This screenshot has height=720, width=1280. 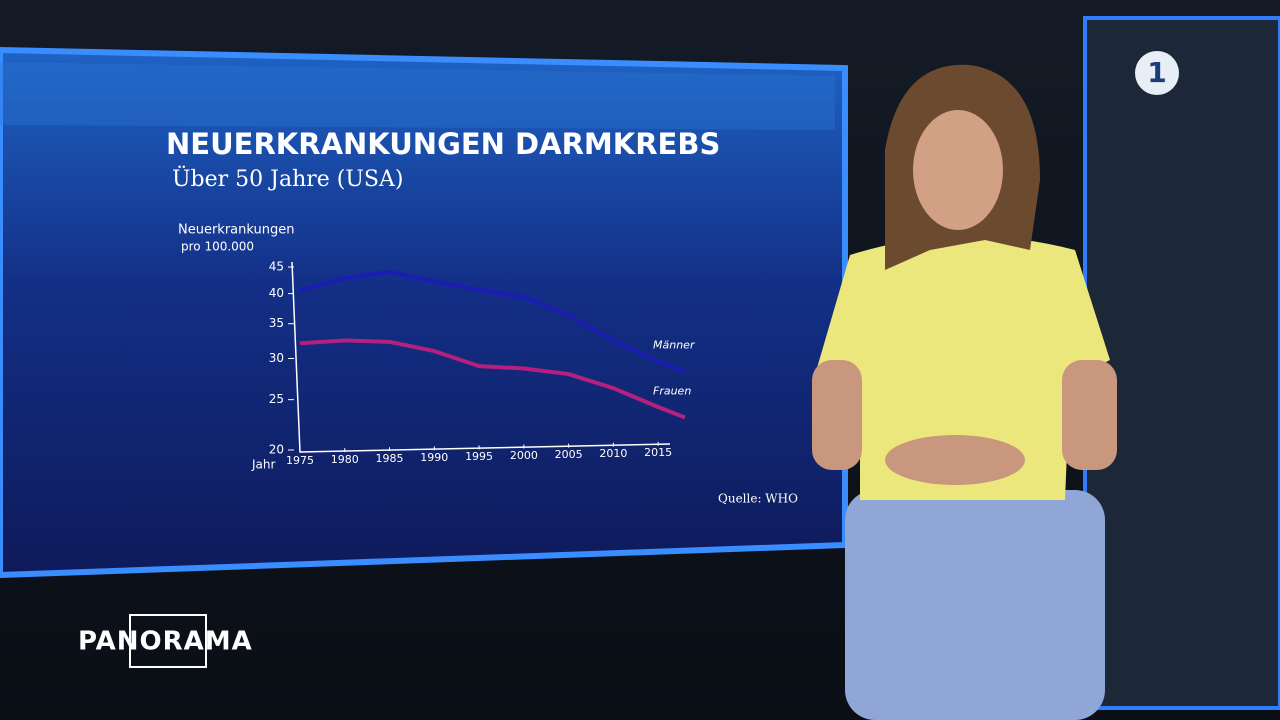 What do you see at coordinates (300, 460) in the screenshot?
I see `x-tick-label: 1975` at bounding box center [300, 460].